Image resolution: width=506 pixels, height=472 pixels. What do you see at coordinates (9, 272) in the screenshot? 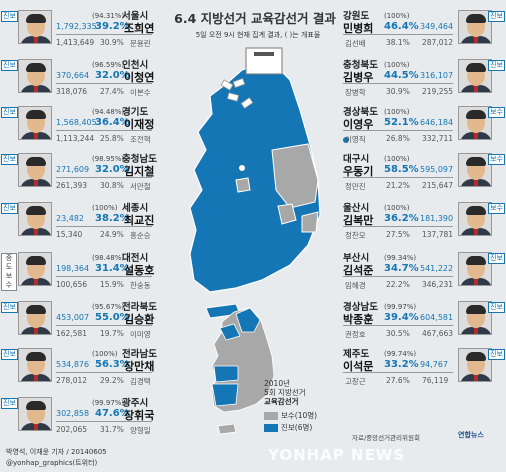
I see `ideology-badge: 중도보수` at bounding box center [9, 272].